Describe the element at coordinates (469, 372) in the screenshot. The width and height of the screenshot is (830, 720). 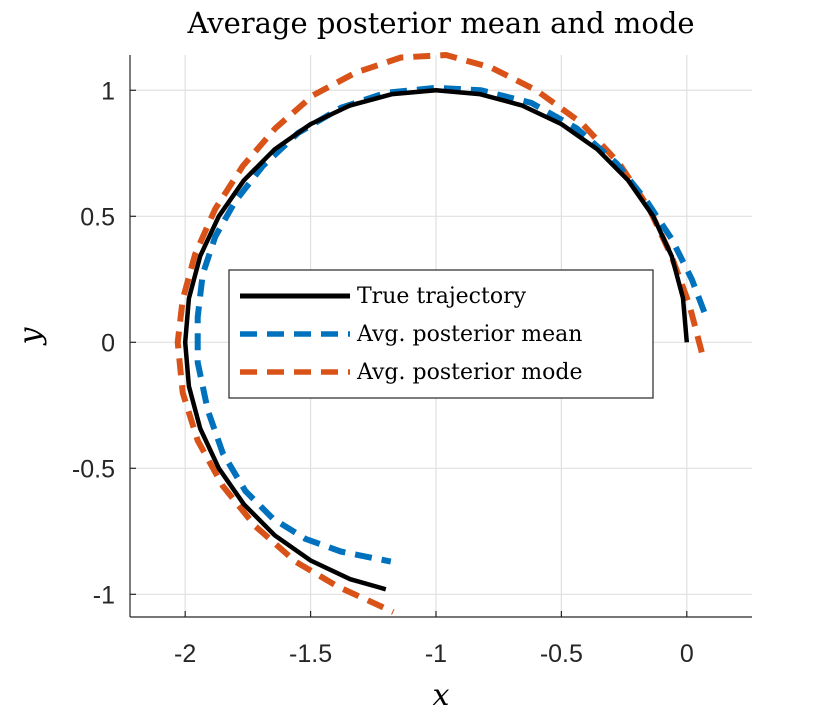
I see `legend-label-mode: Avg. posterior mode` at that location.